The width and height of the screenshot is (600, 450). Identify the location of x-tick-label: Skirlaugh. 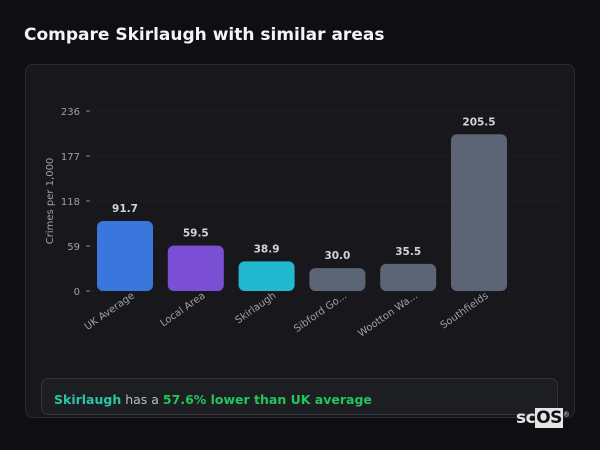
(256, 308).